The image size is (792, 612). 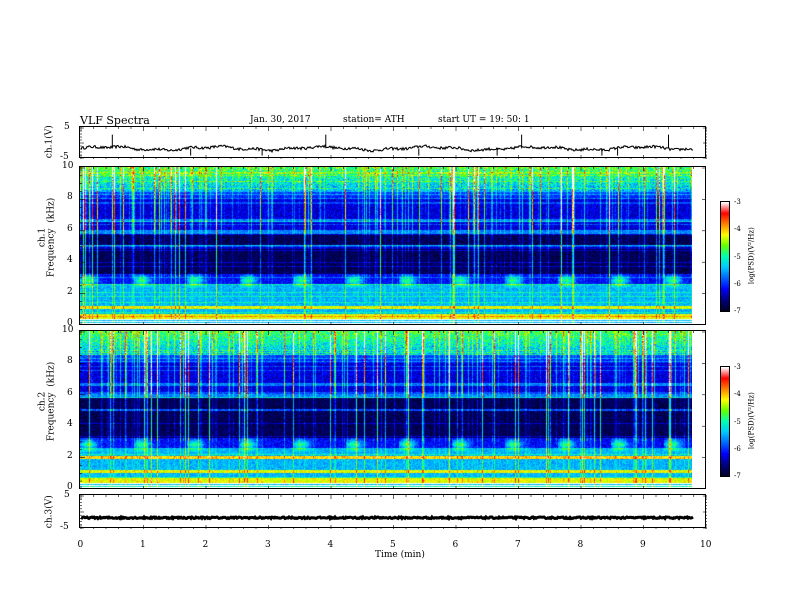 I want to click on x-axis-tick-label: 8, so click(x=580, y=545).